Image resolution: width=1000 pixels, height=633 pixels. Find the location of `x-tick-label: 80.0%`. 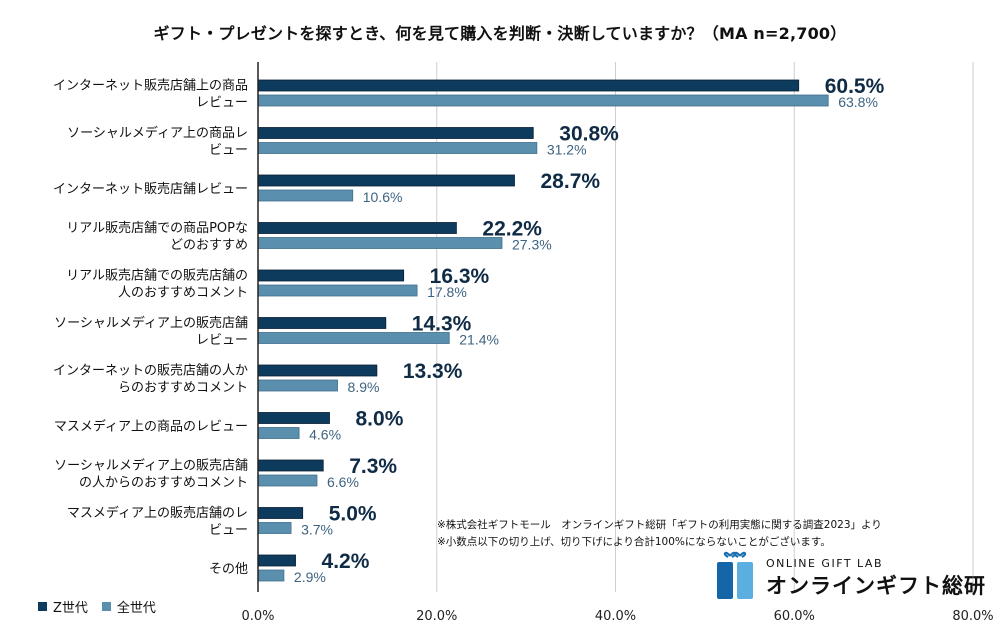

x-tick-label: 80.0% is located at coordinates (972, 616).